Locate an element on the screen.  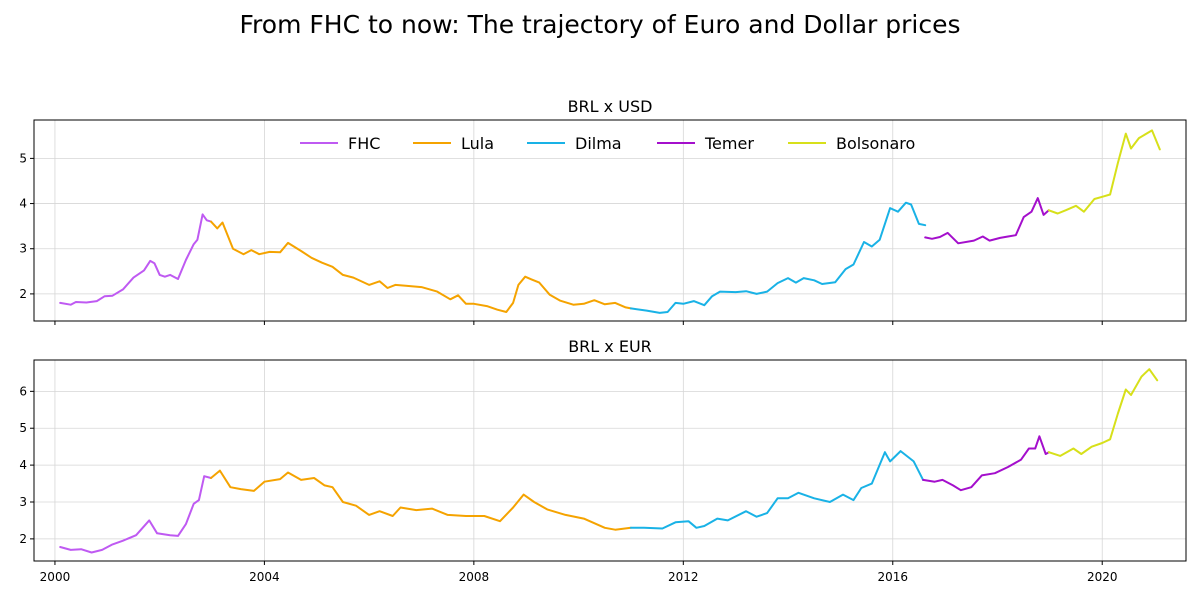
x-tick-label: 2008 is located at coordinates (474, 577).